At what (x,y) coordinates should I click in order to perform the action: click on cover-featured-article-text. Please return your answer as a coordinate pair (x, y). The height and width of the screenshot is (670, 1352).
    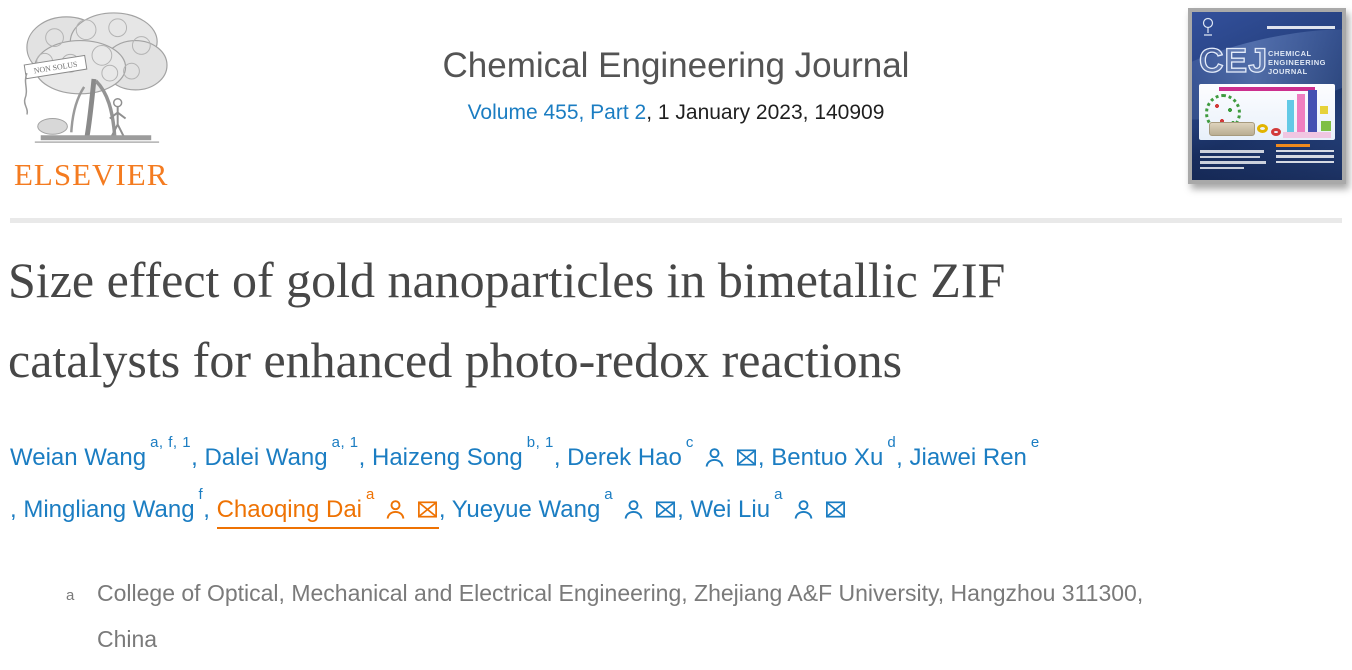
    Looking at the image, I should click on (1305, 155).